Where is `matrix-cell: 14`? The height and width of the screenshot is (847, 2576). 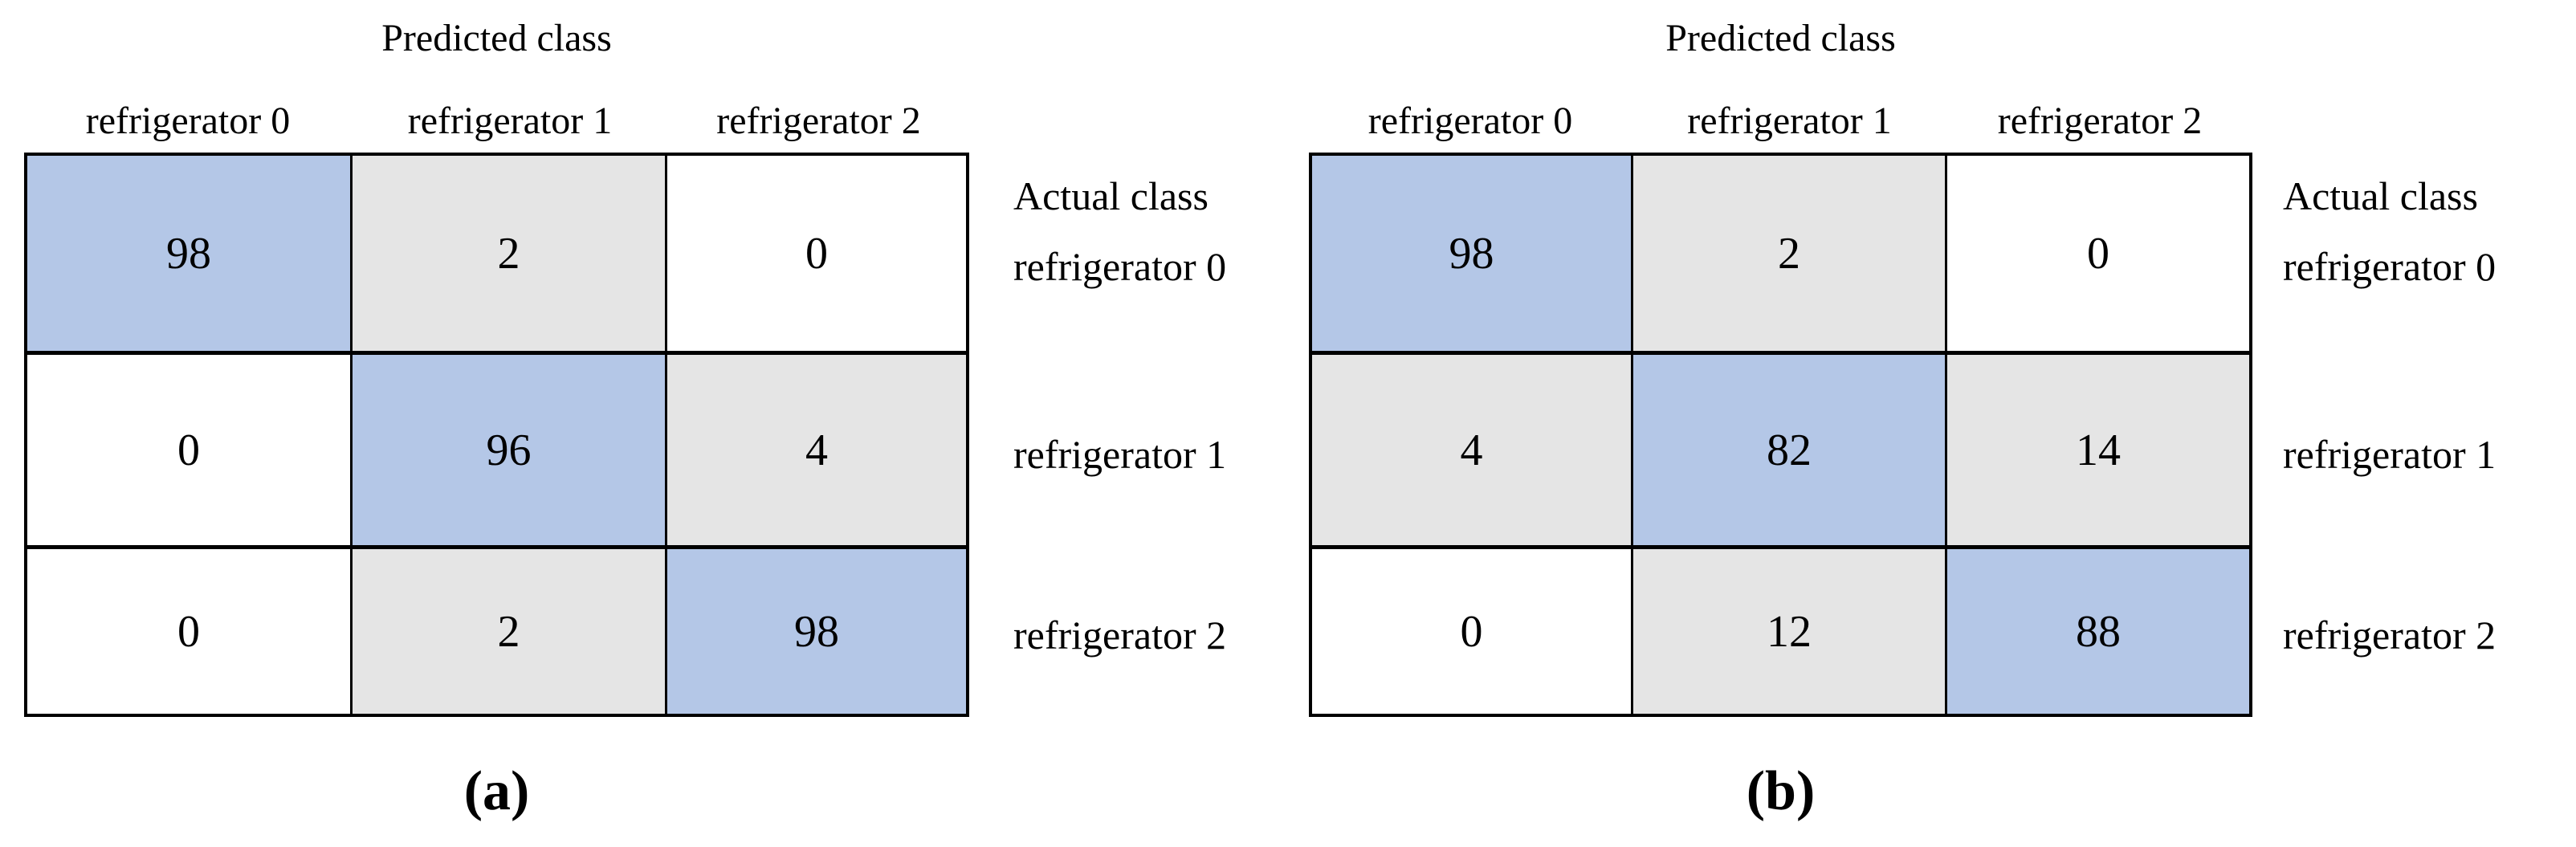
matrix-cell: 14 is located at coordinates (2098, 452).